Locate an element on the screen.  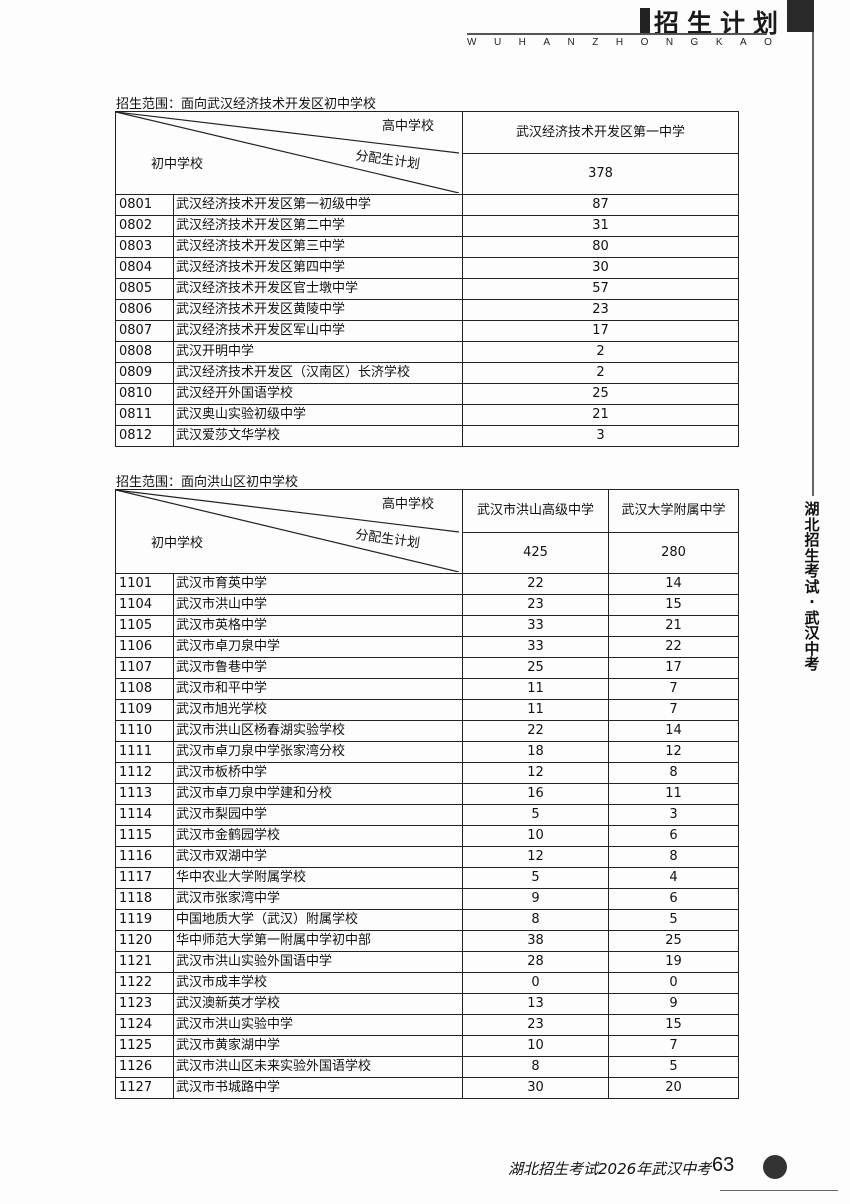
table-row: 0809 武汉经济技术开发区（汉南区）长济学校 2 is located at coordinates (427, 373).